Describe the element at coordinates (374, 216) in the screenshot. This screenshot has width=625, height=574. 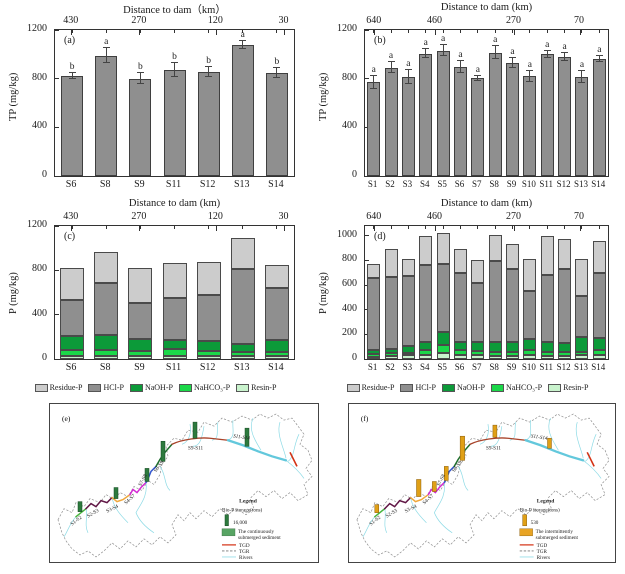
I see `top-axis-tick-label: 640` at that location.